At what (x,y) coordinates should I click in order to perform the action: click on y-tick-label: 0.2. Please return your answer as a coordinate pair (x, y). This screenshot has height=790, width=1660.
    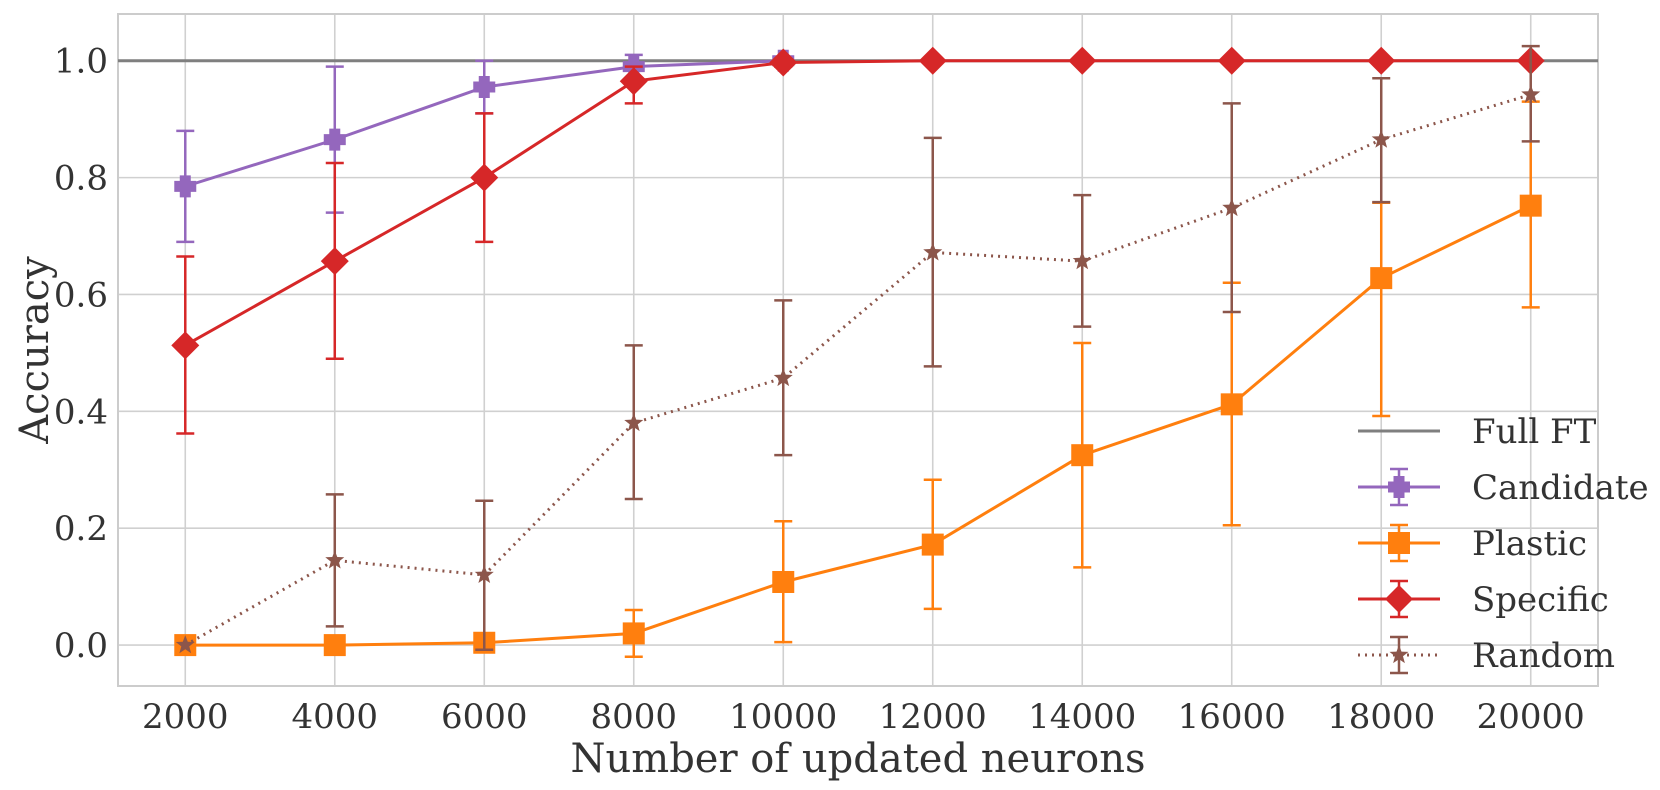
    Looking at the image, I should click on (81, 529).